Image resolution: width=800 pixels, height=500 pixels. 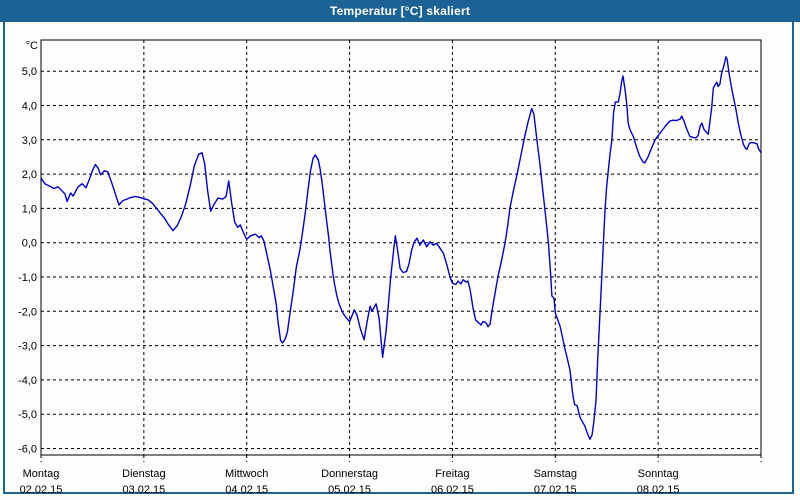 I want to click on day-date-label: 07.02.15, so click(x=555, y=490).